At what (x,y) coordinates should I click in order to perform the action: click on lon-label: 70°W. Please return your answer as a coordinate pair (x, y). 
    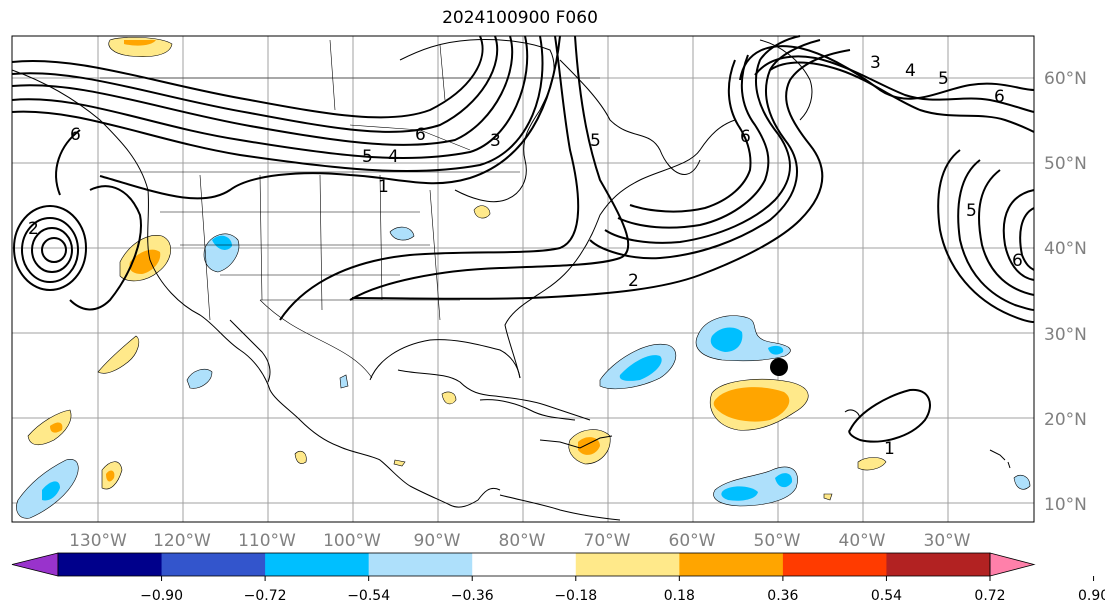
    Looking at the image, I should click on (607, 541).